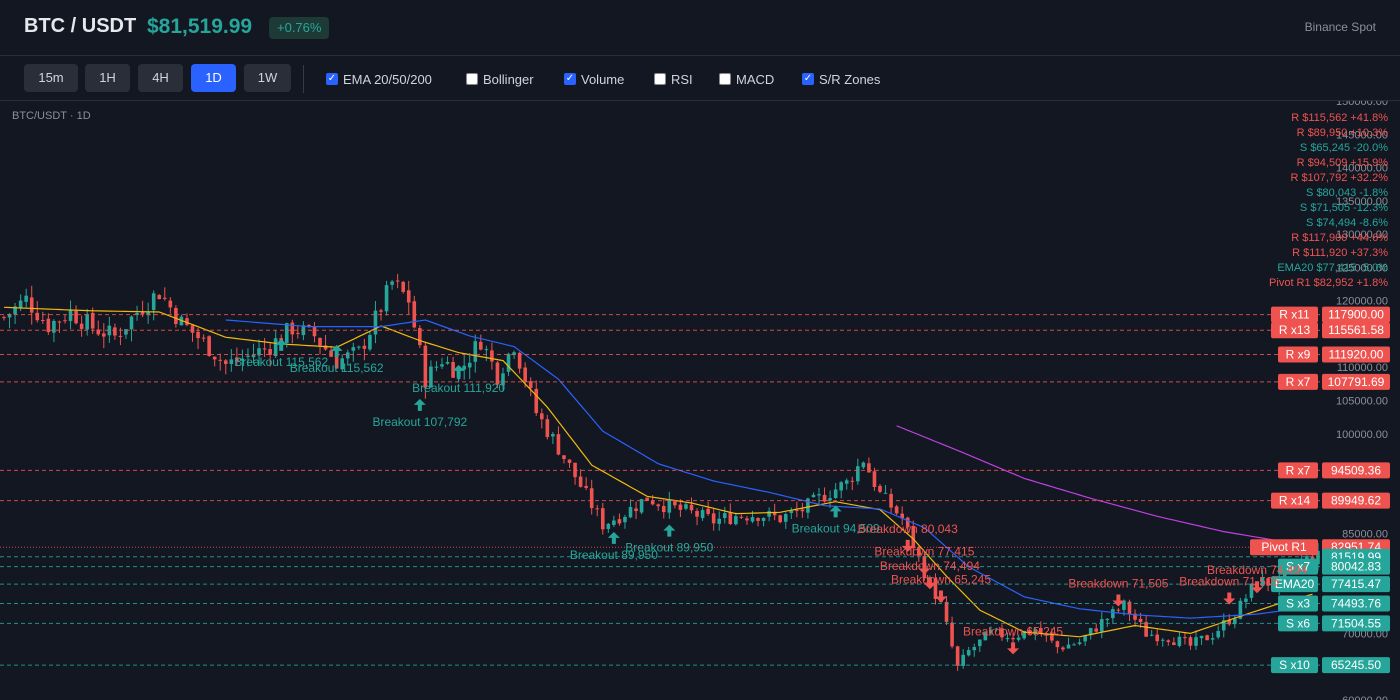 The height and width of the screenshot is (700, 1400). What do you see at coordinates (281, 362) in the screenshot?
I see `signal-label: Breakout 115,562` at bounding box center [281, 362].